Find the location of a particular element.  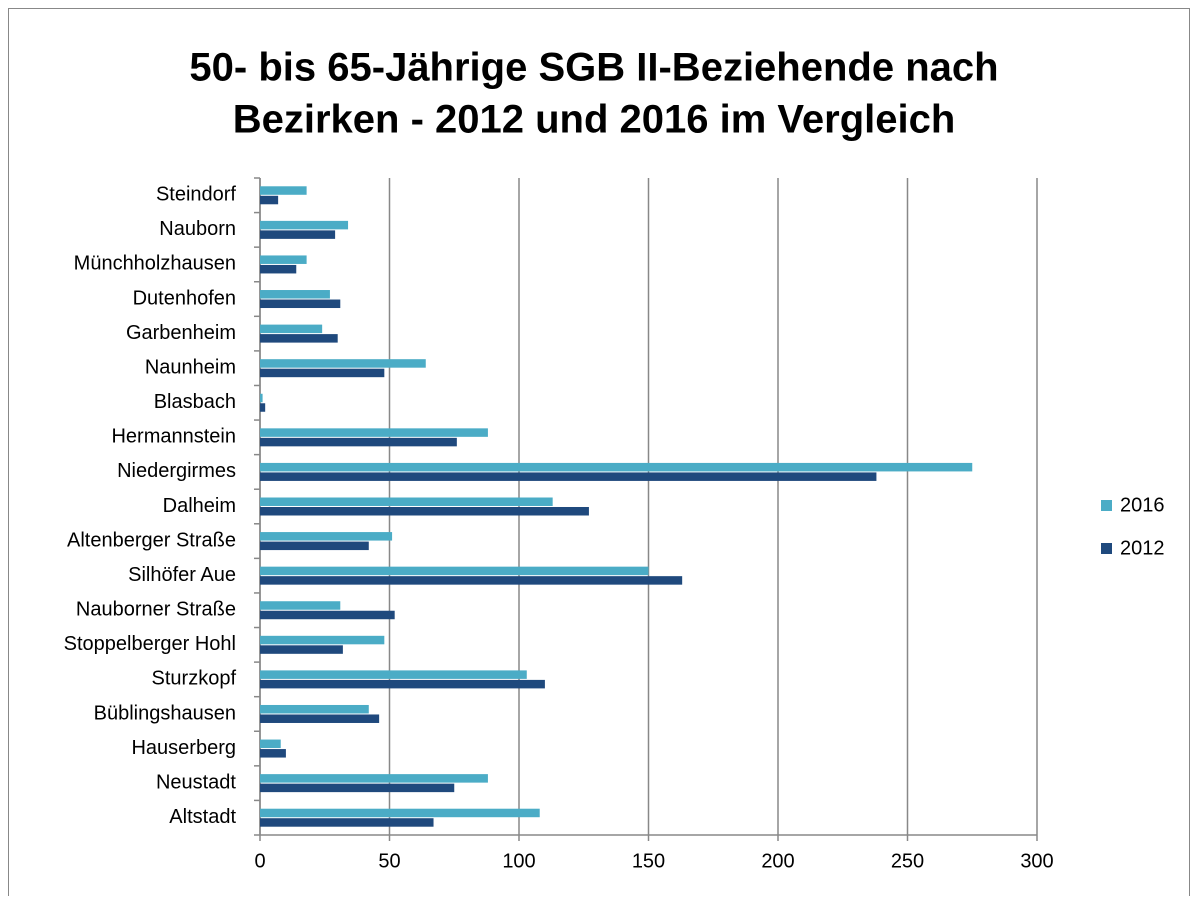

y-tick-label: Büblingshausen is located at coordinates (165, 713).